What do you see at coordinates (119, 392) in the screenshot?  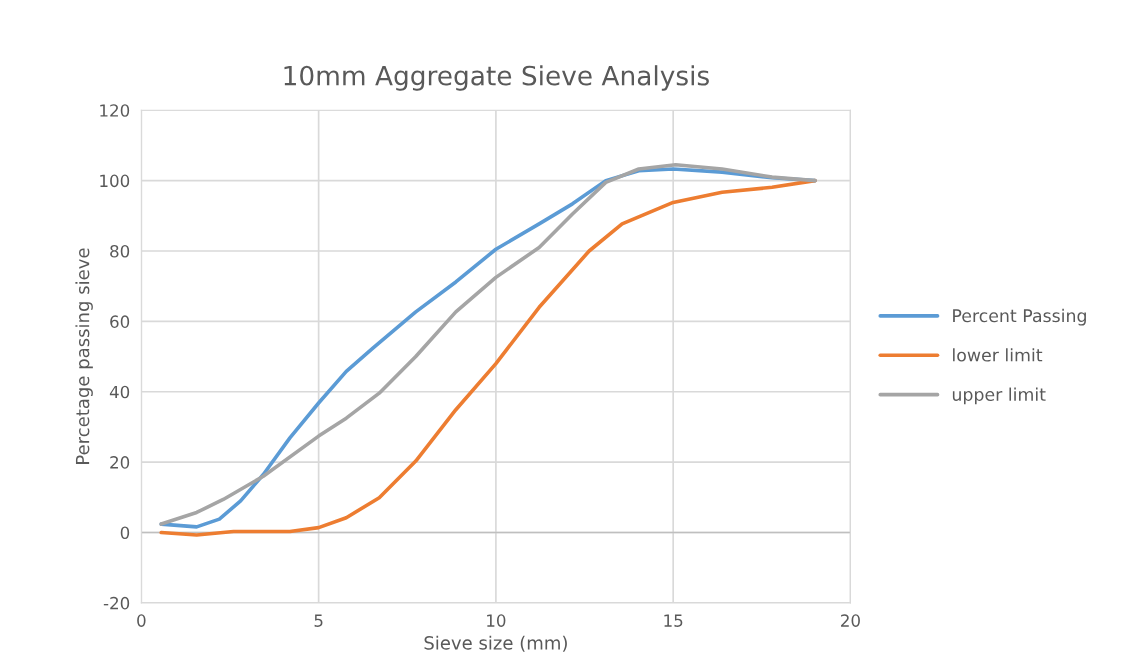 I see `y-tick-label: 40` at bounding box center [119, 392].